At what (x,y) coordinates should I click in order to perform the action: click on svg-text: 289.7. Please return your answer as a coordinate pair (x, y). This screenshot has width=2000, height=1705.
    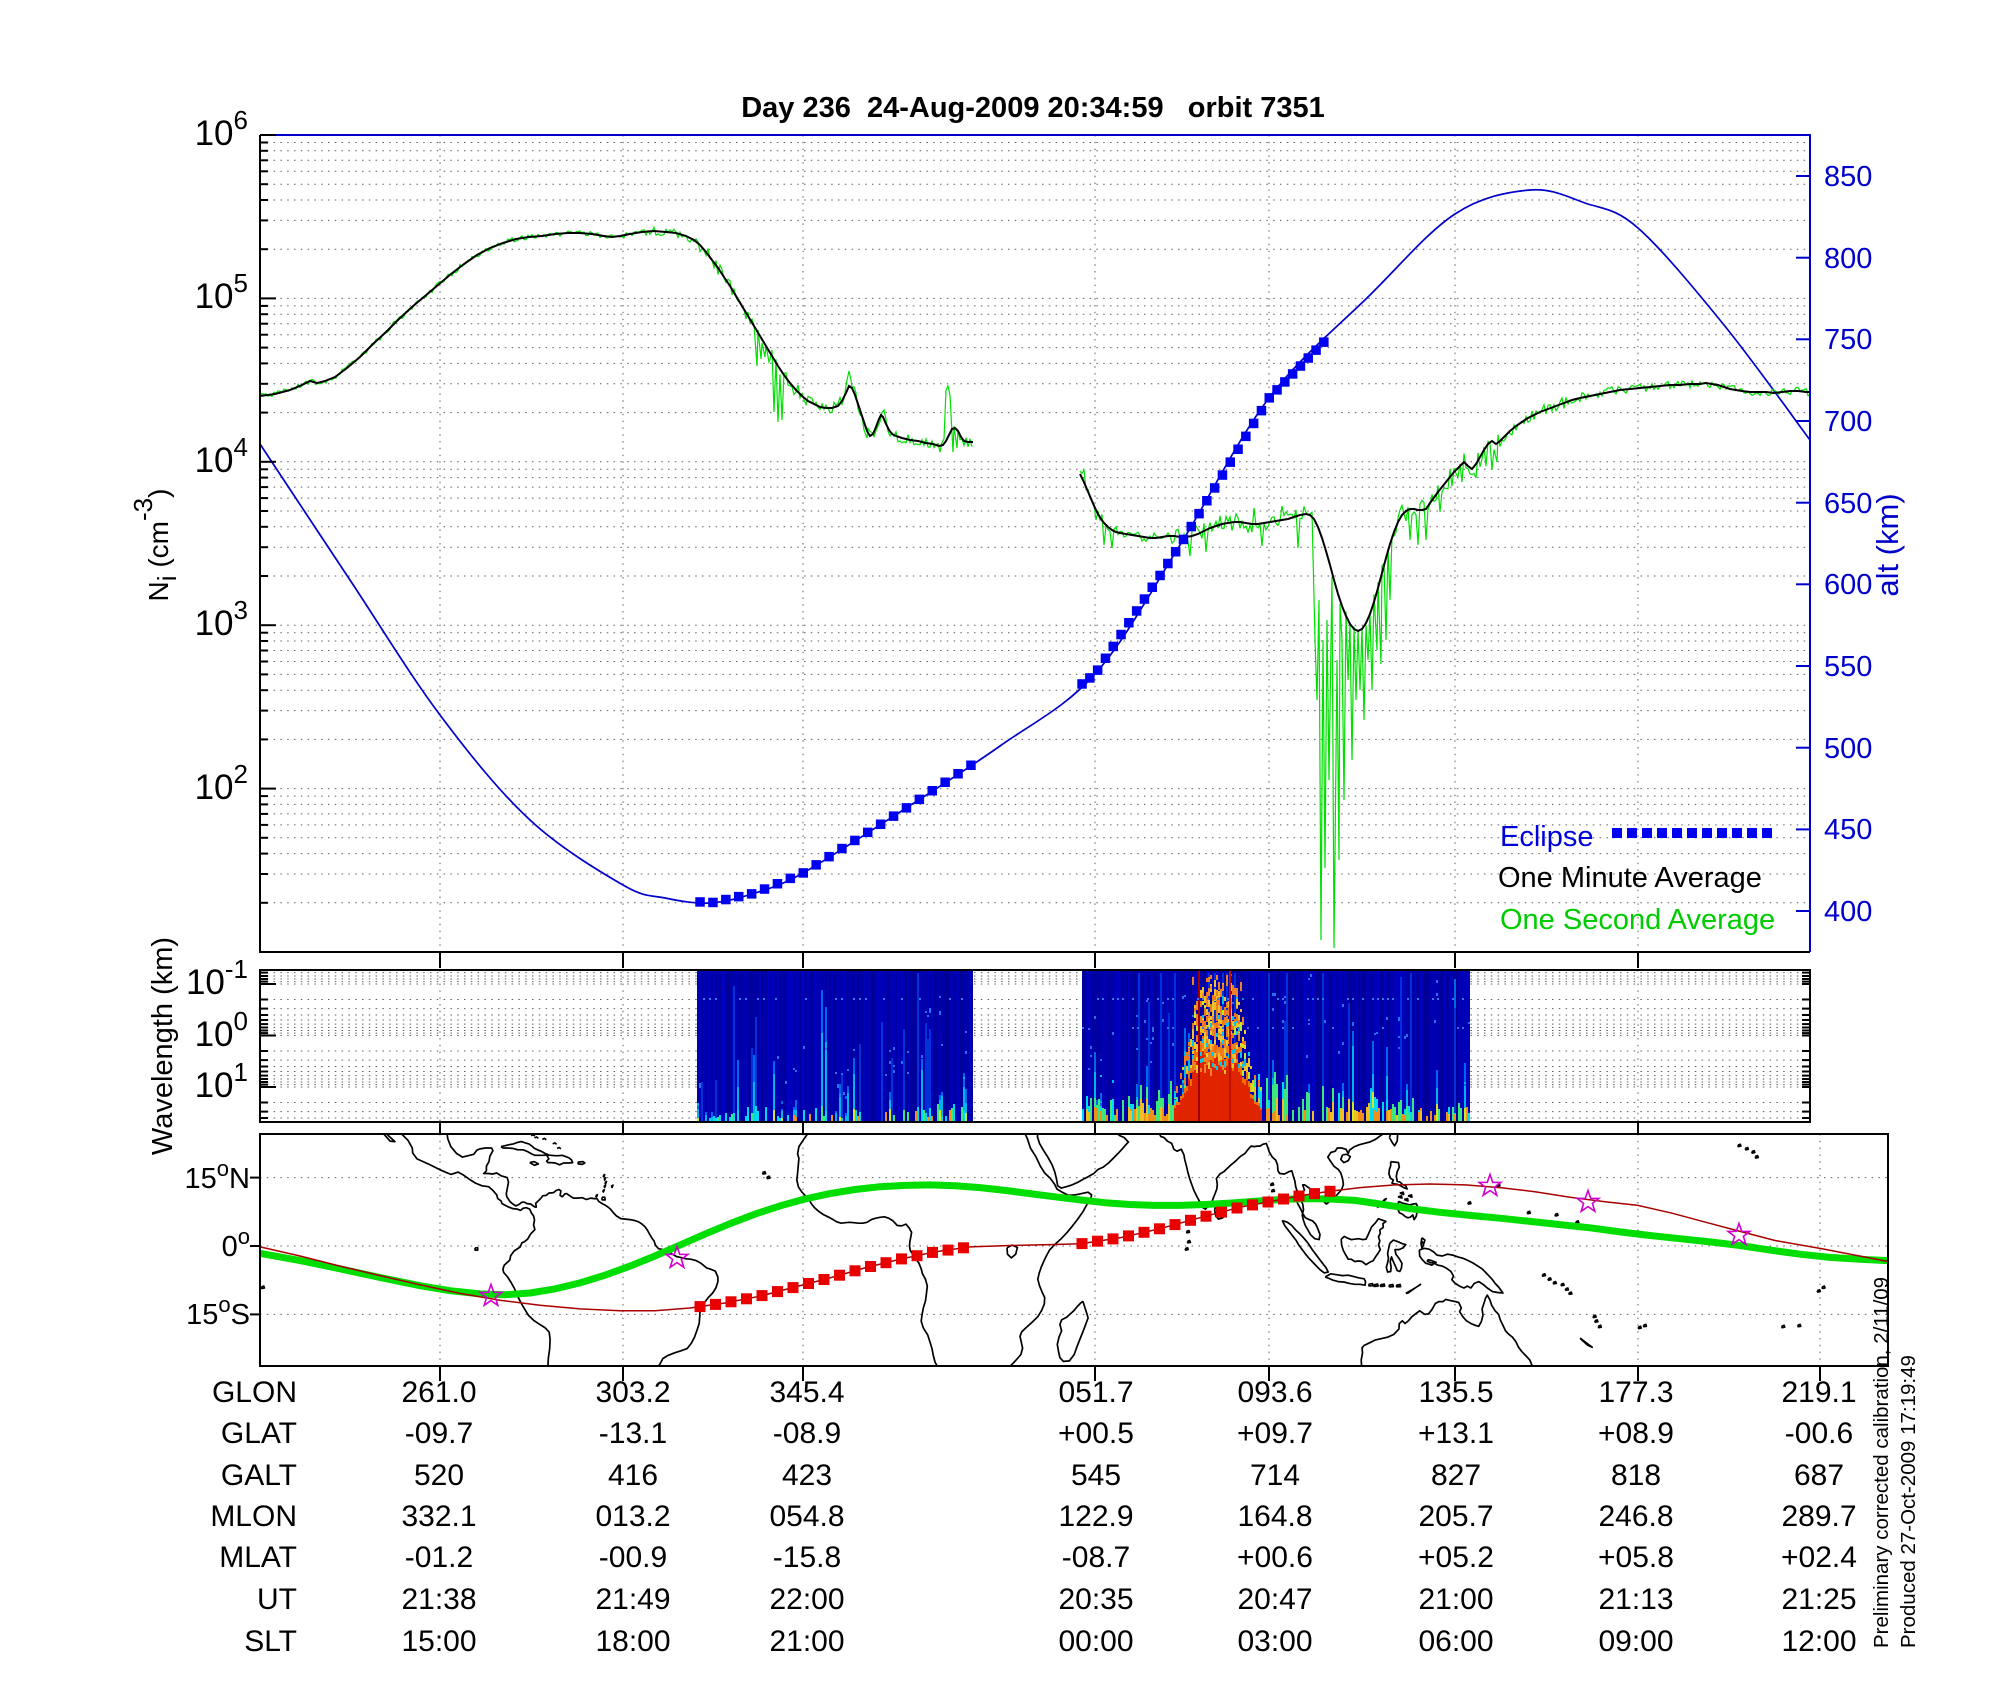
    Looking at the image, I should click on (1818, 1516).